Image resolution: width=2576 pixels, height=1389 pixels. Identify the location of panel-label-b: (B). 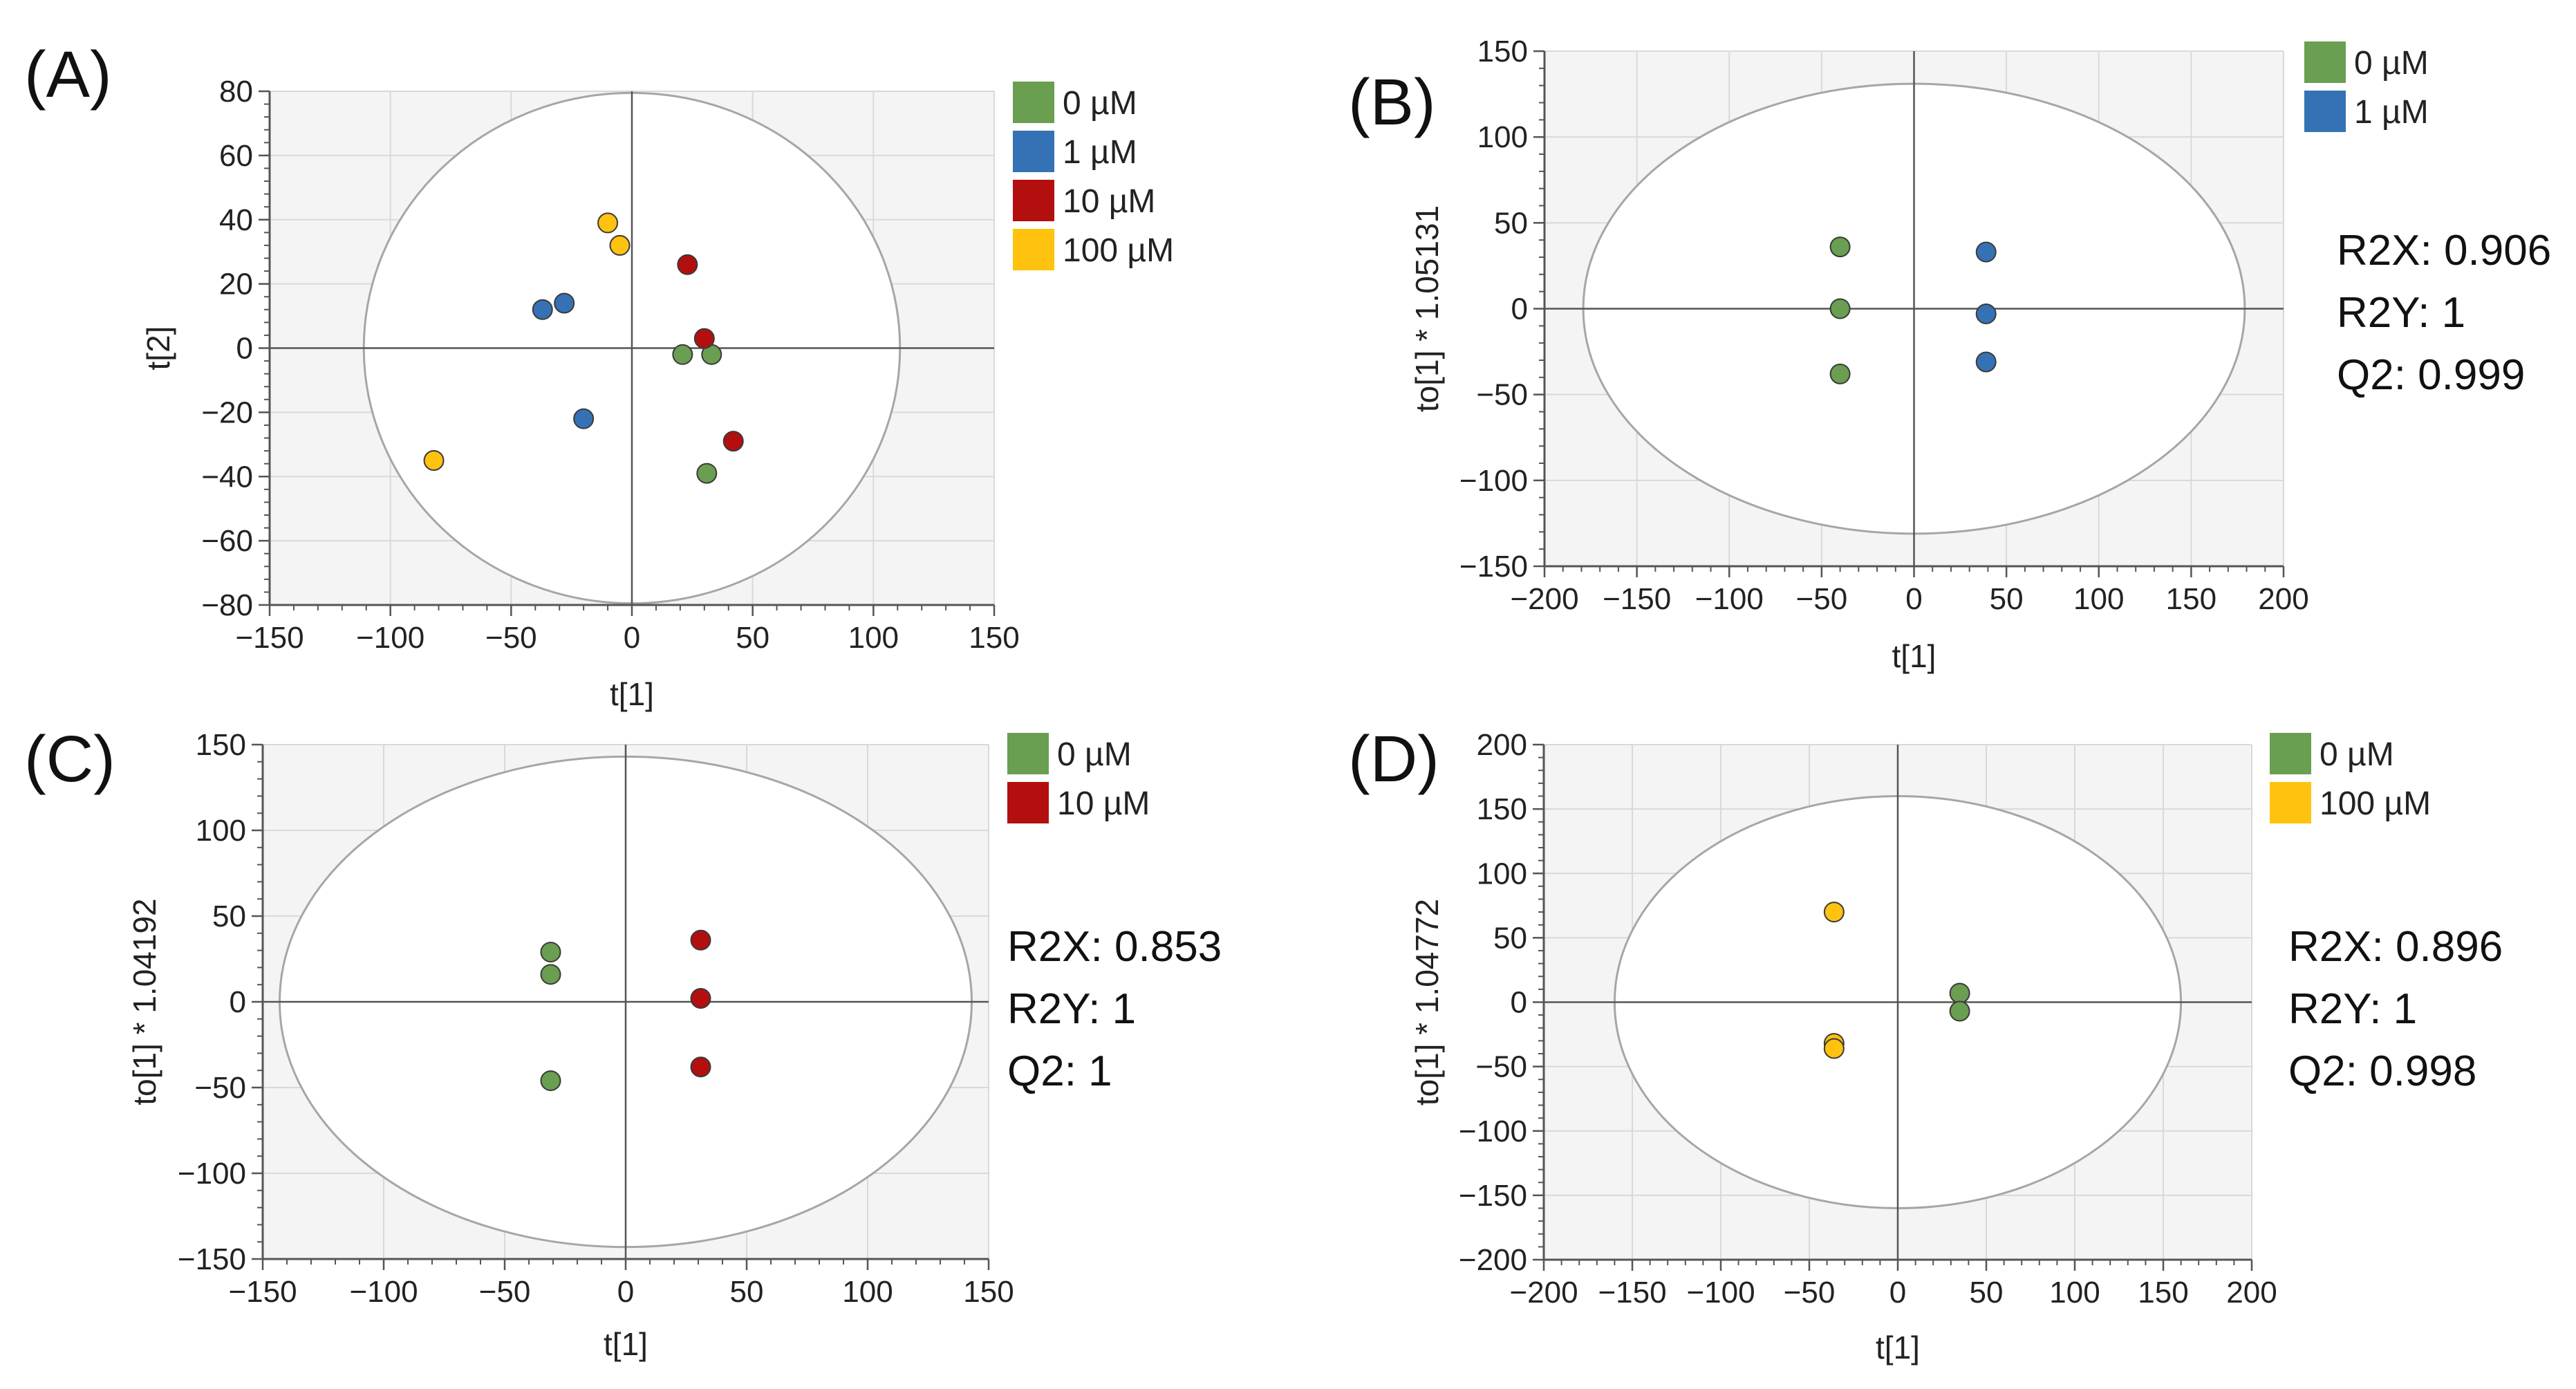
(1392, 103).